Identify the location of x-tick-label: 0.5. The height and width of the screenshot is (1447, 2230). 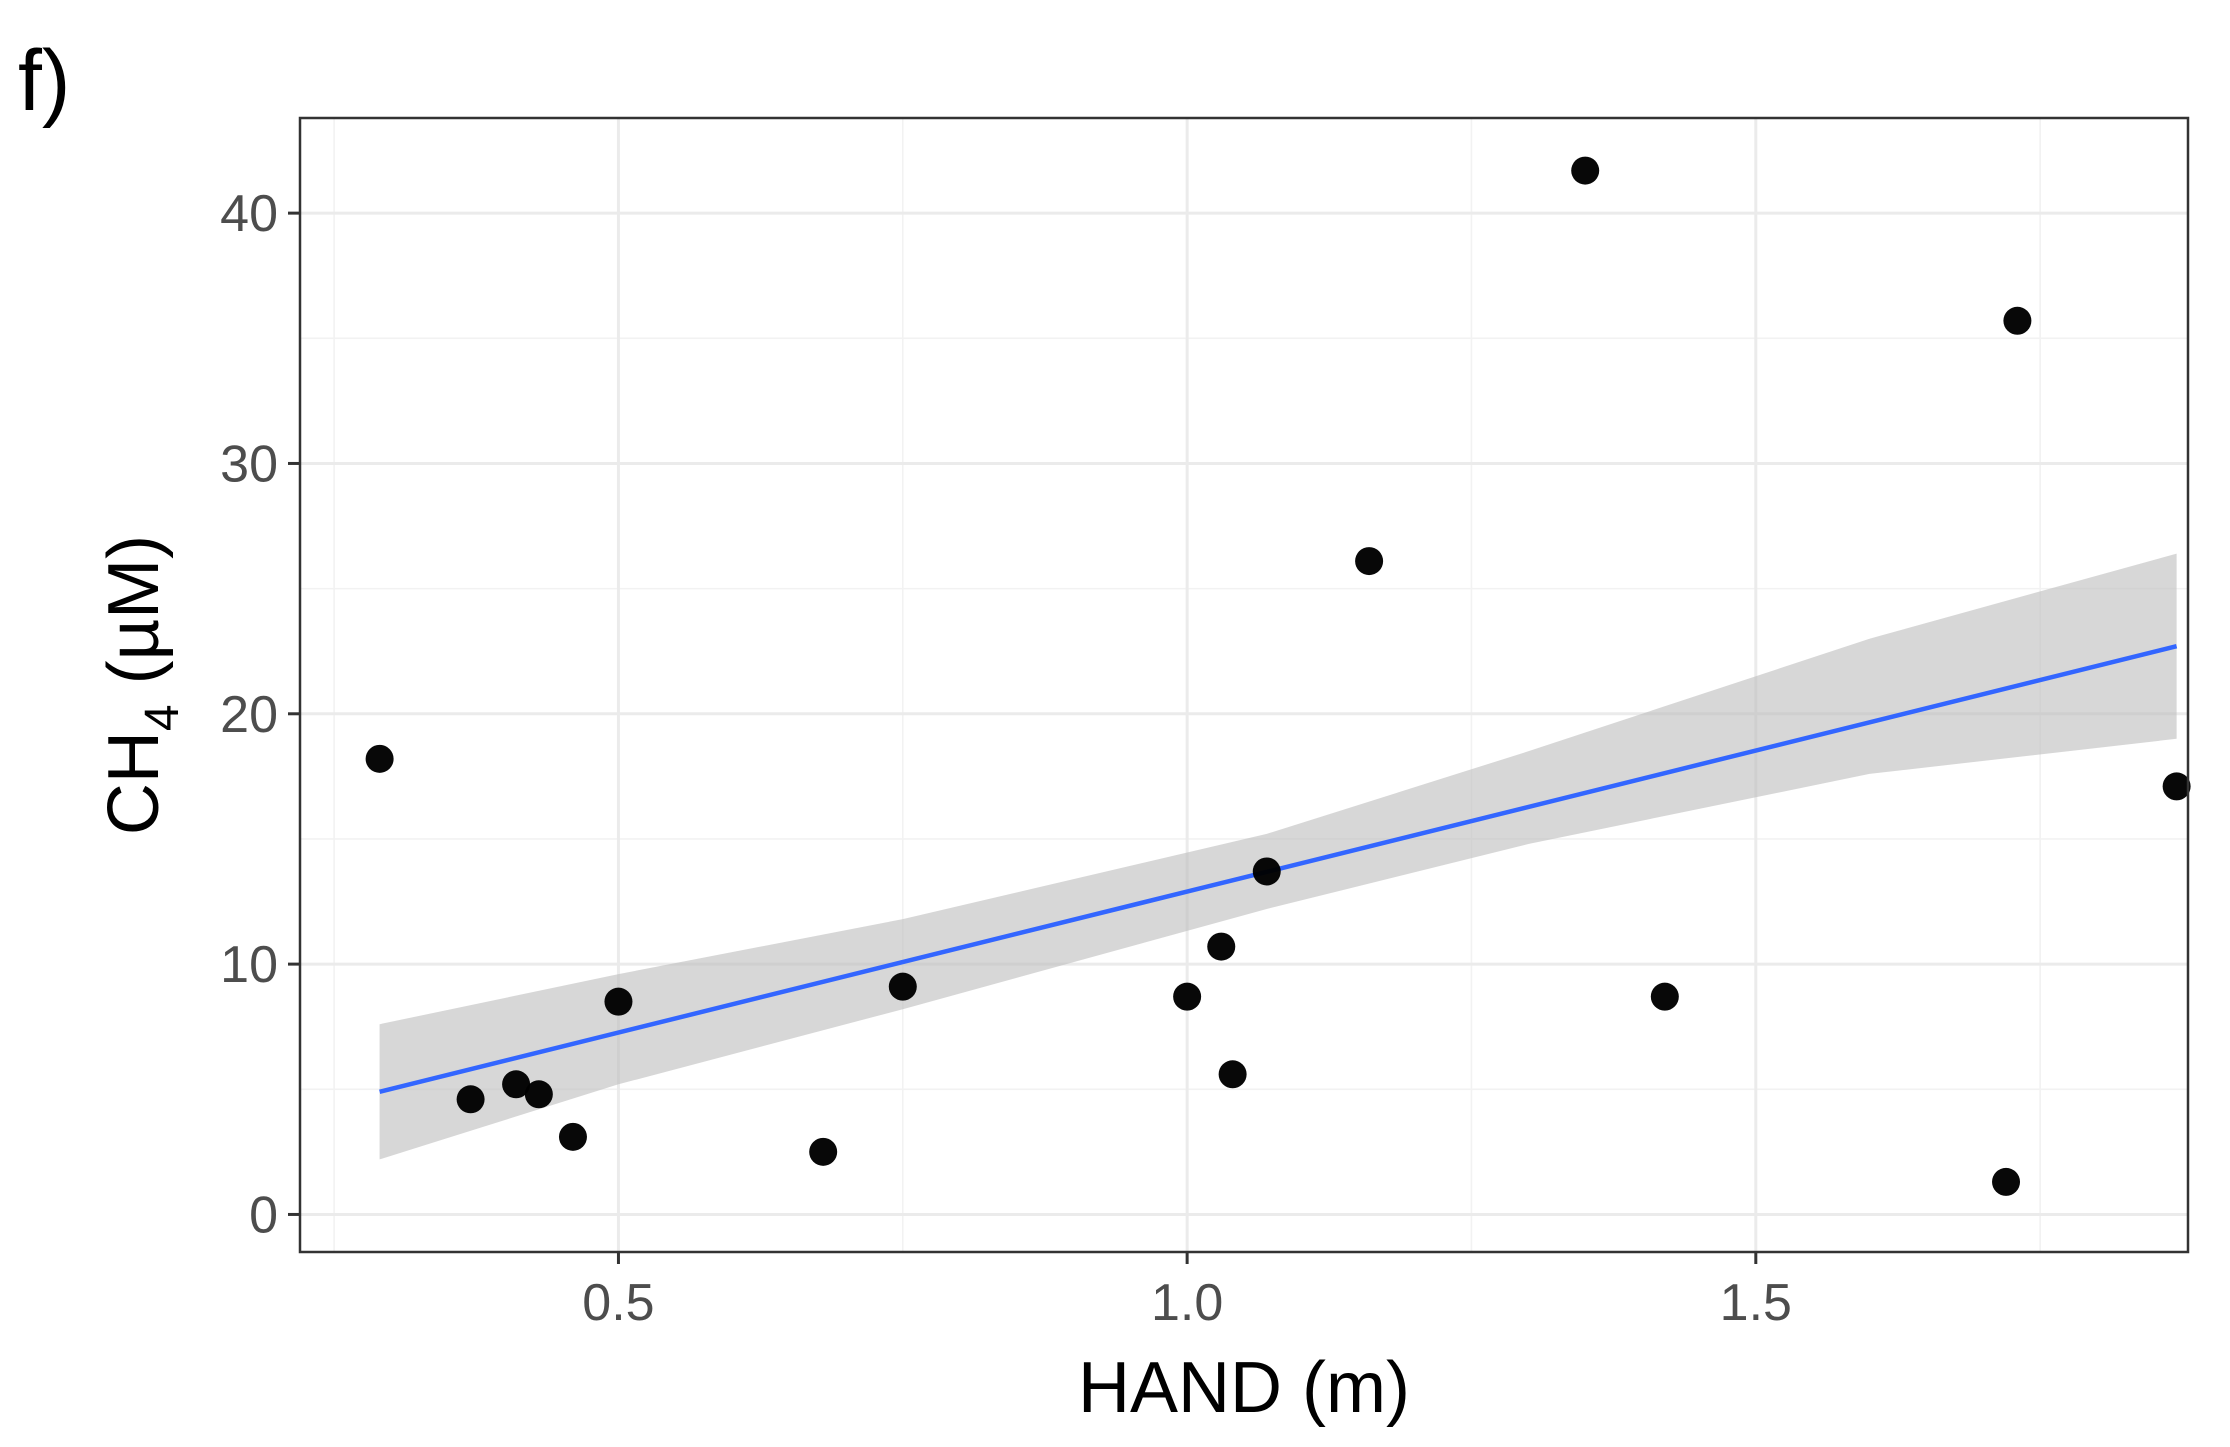
(618, 1303).